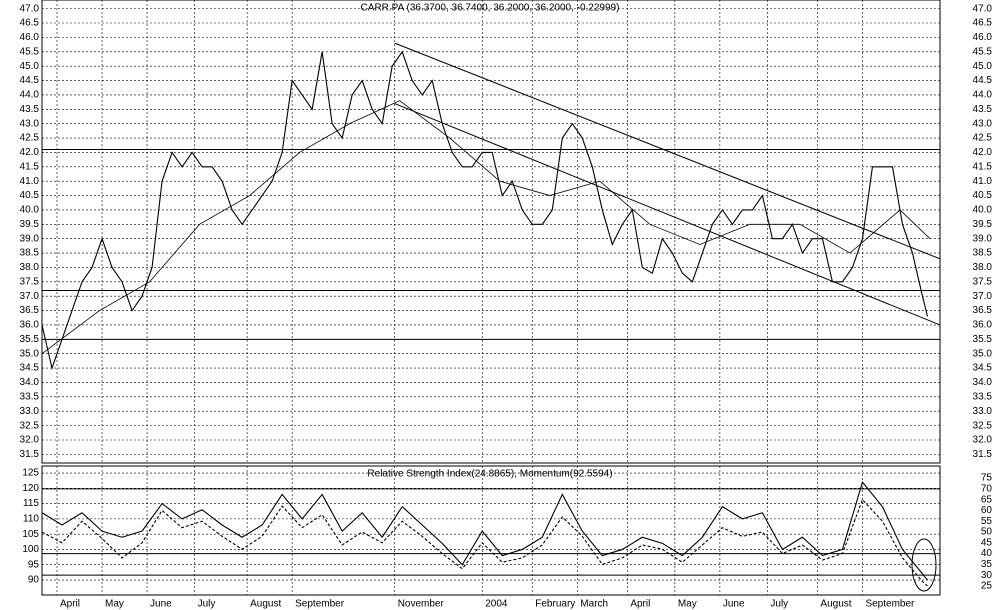 The height and width of the screenshot is (610, 994). Describe the element at coordinates (983, 310) in the screenshot. I see `y-right-tick-label: 36.5` at that location.